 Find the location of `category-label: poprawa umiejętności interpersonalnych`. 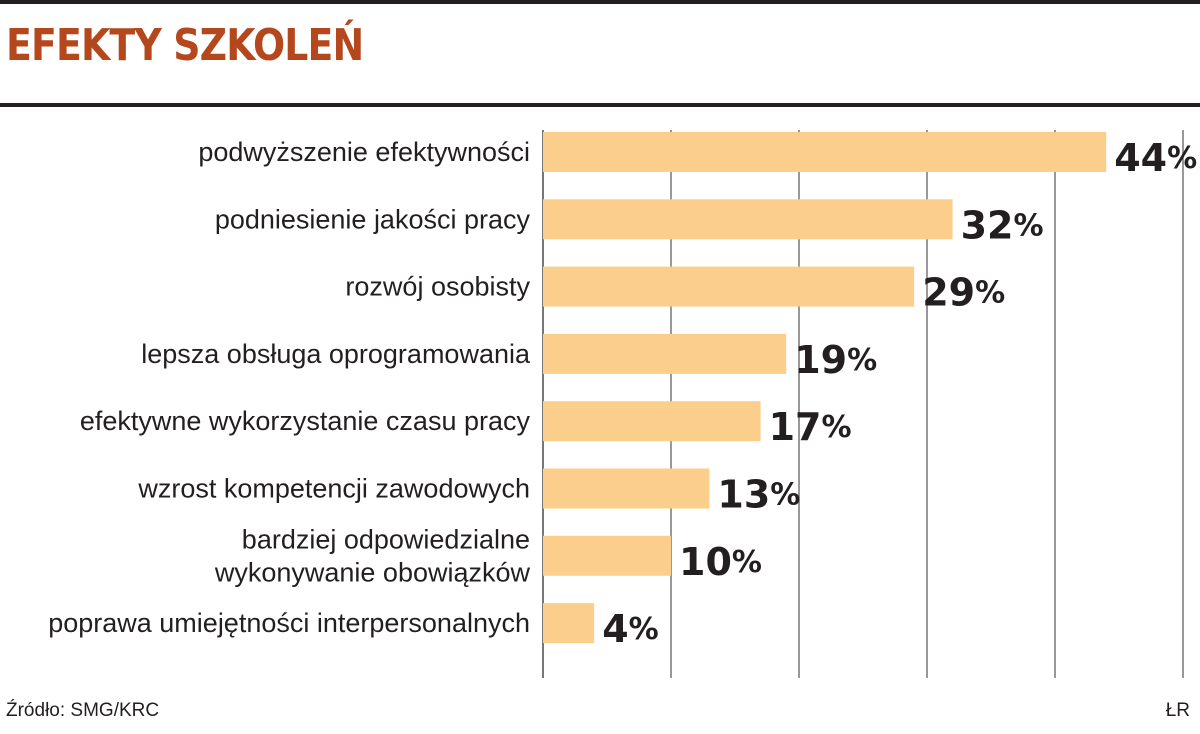

category-label: poprawa umiejętności interpersonalnych is located at coordinates (289, 623).